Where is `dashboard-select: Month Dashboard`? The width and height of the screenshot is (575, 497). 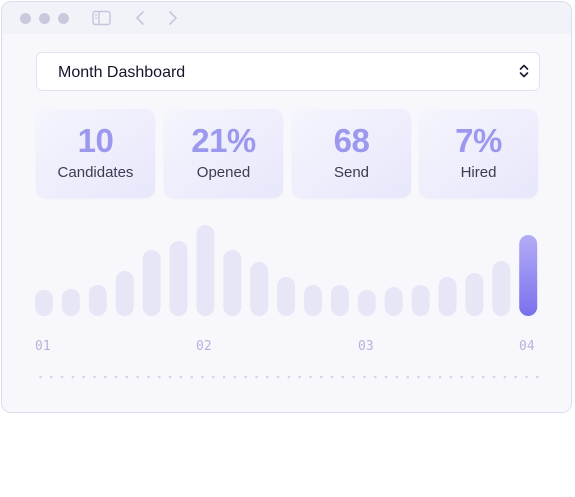 dashboard-select: Month Dashboard is located at coordinates (288, 71).